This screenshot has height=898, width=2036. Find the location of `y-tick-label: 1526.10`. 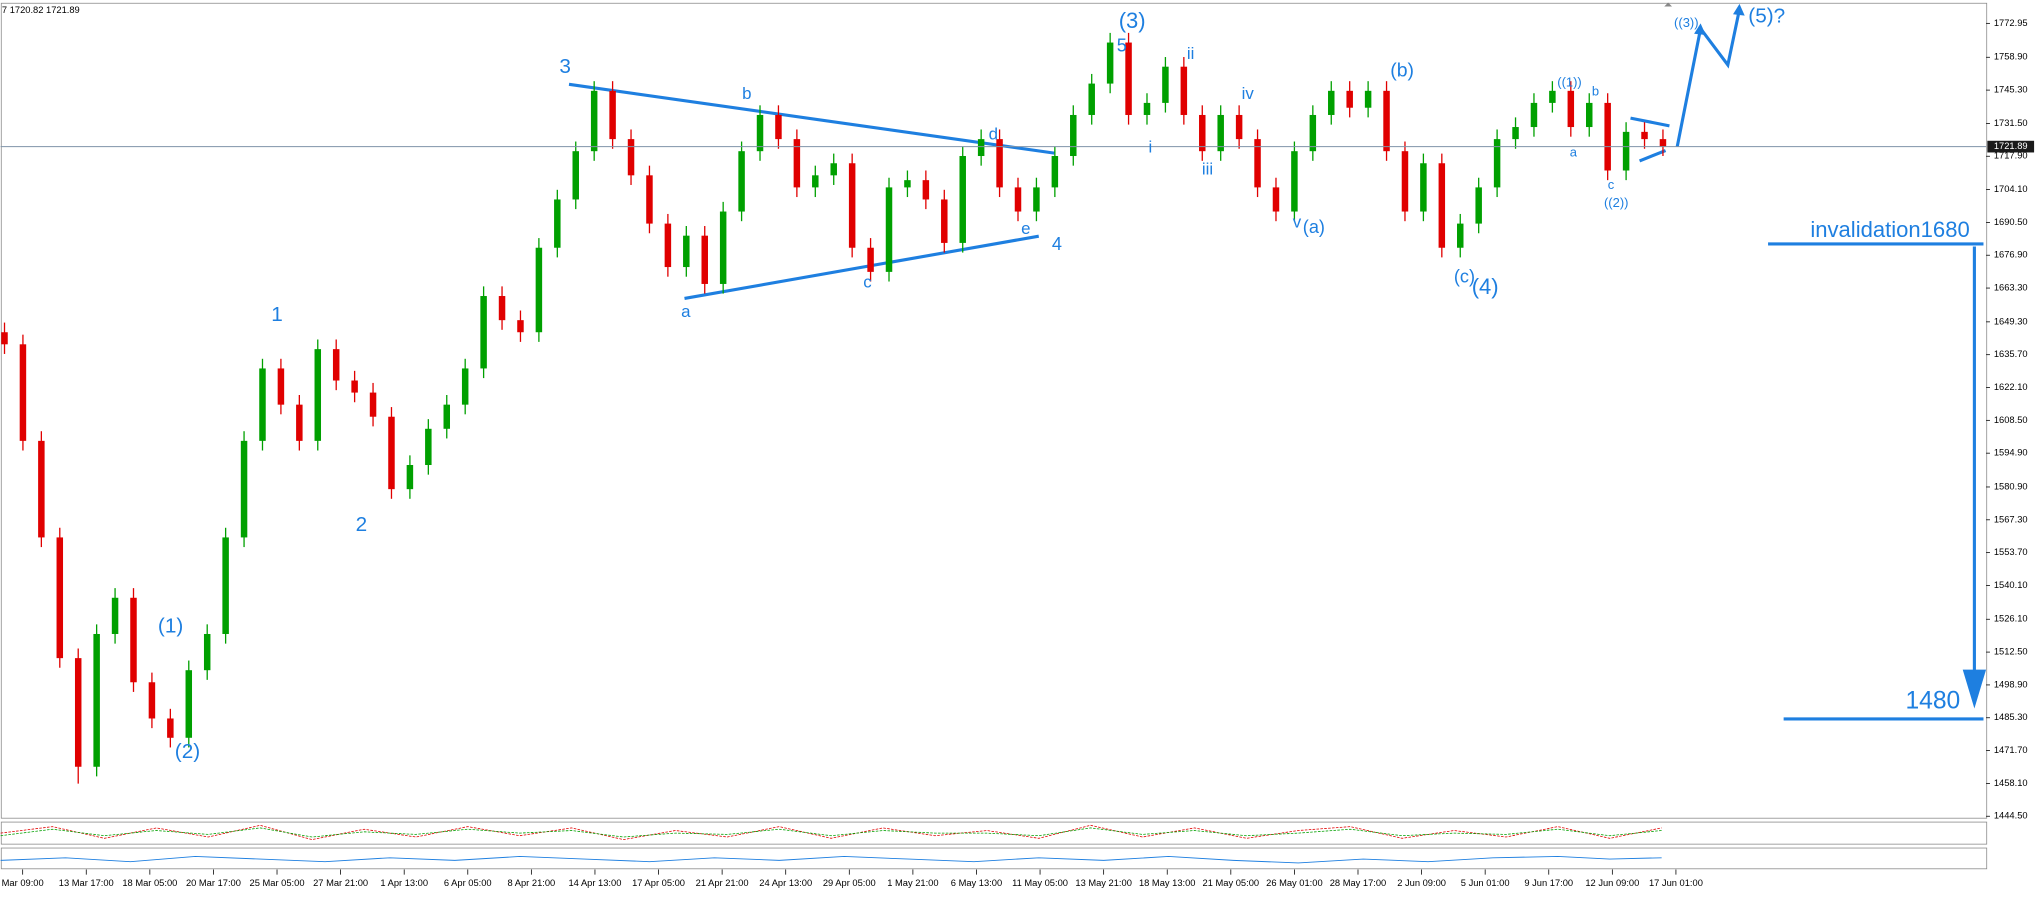

y-tick-label: 1526.10 is located at coordinates (2011, 619).